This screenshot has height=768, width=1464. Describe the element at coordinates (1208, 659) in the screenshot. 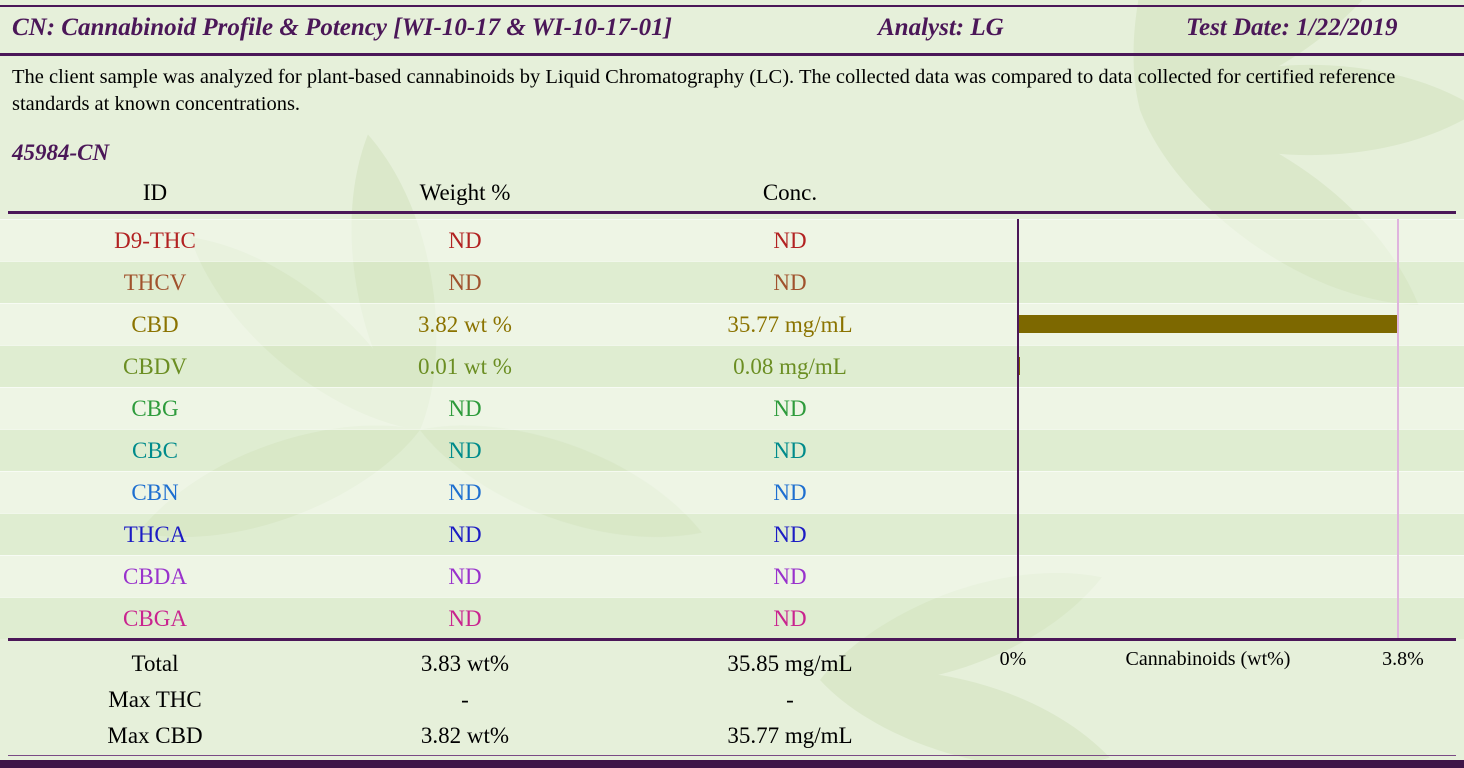

I see `axis-title-label: Cannabinoids (wt%)` at that location.